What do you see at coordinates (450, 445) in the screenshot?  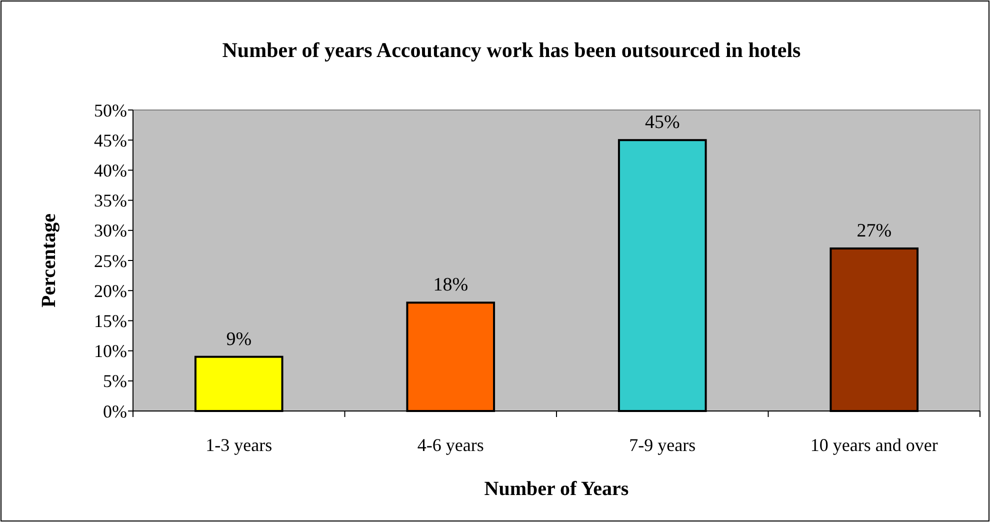 I see `x-tick-label: 4-6 years` at bounding box center [450, 445].